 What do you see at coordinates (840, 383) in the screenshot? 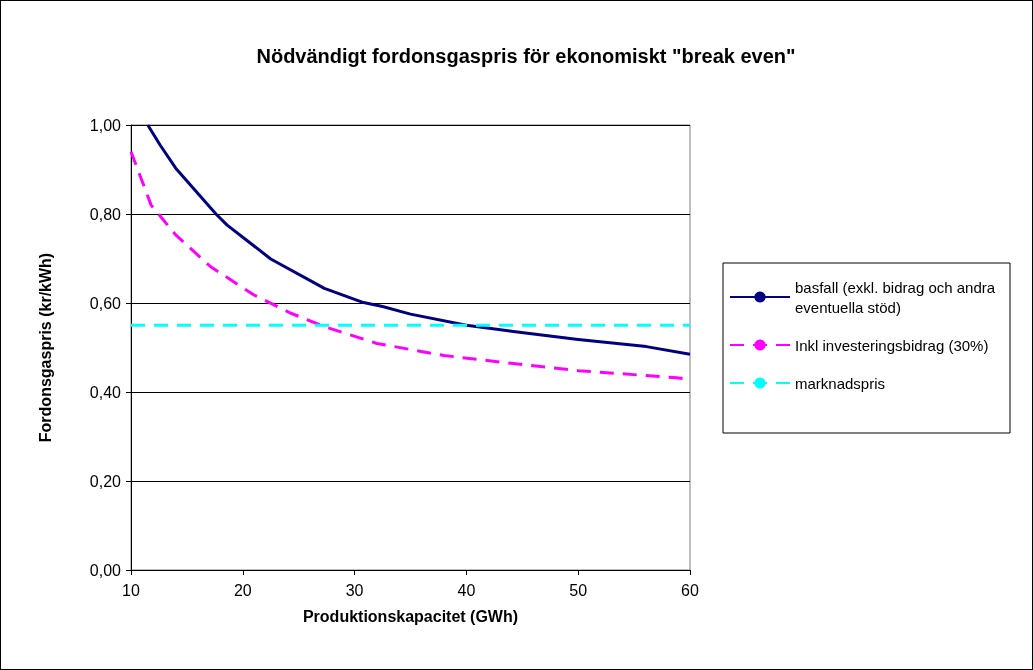
I see `legend-label: marknadspris` at bounding box center [840, 383].